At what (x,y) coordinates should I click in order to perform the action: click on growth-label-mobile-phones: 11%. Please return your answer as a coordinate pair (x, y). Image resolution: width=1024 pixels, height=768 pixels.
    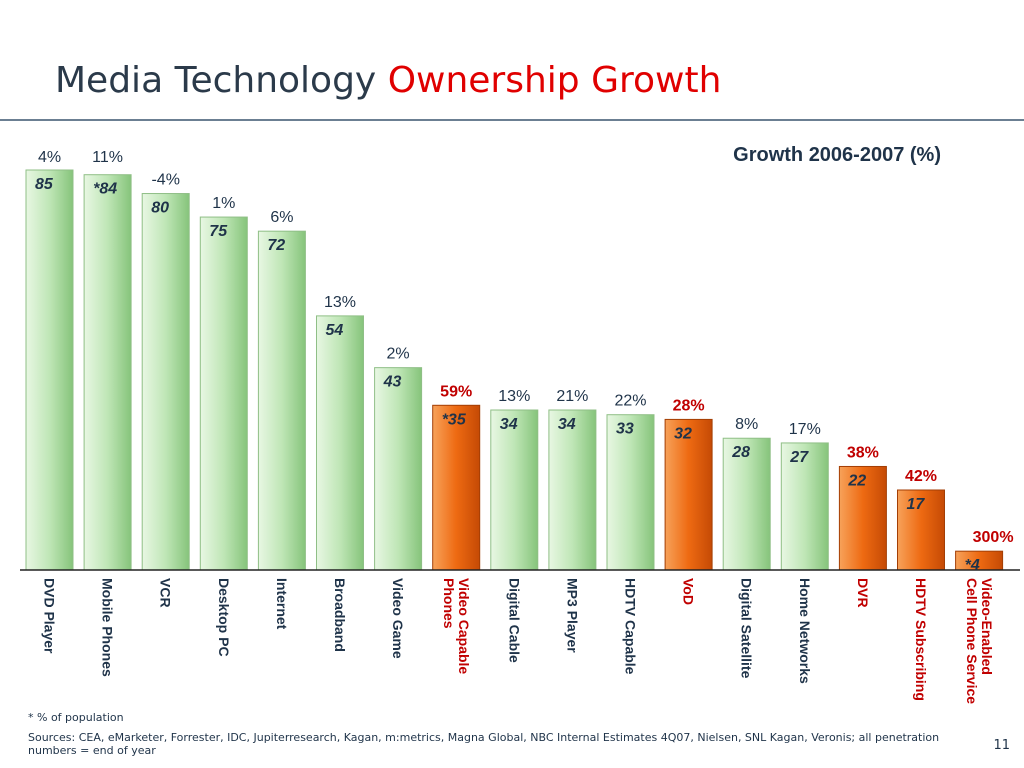
    Looking at the image, I should click on (107, 157).